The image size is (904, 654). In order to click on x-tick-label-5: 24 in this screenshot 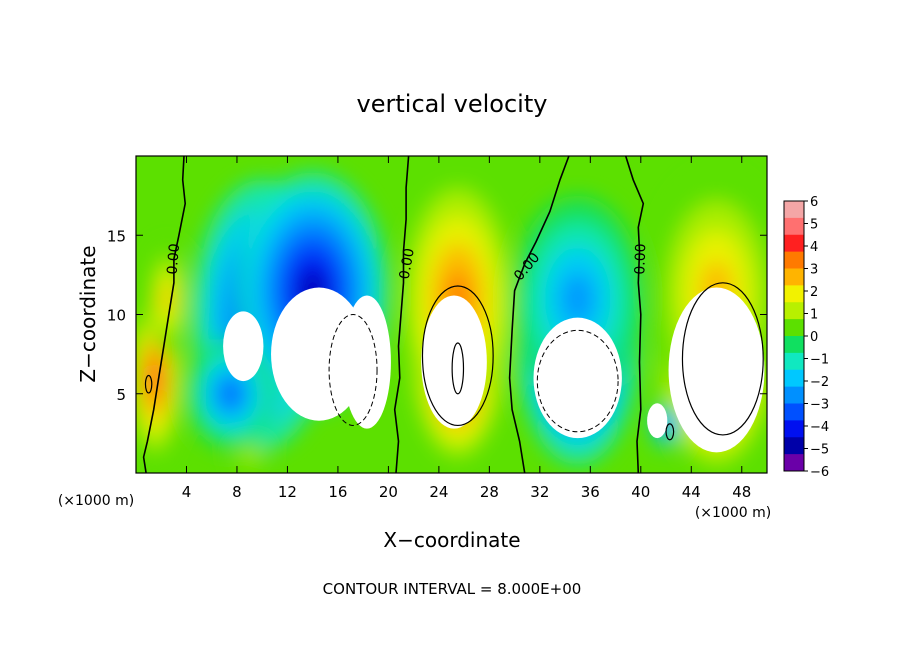, I will do `click(438, 492)`.